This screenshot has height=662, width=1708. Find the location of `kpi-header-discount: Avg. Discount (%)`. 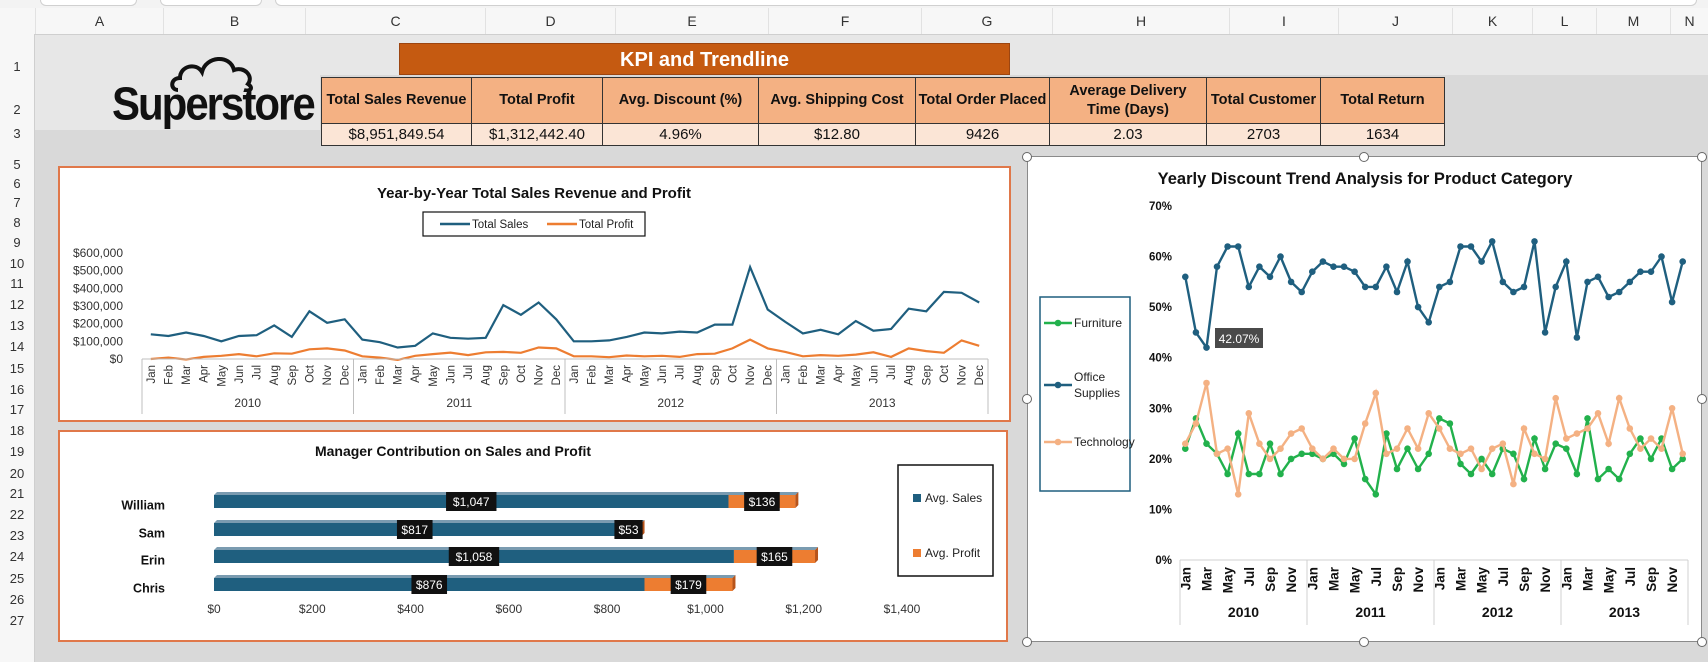

kpi-header-discount: Avg. Discount (%) is located at coordinates (680, 100).